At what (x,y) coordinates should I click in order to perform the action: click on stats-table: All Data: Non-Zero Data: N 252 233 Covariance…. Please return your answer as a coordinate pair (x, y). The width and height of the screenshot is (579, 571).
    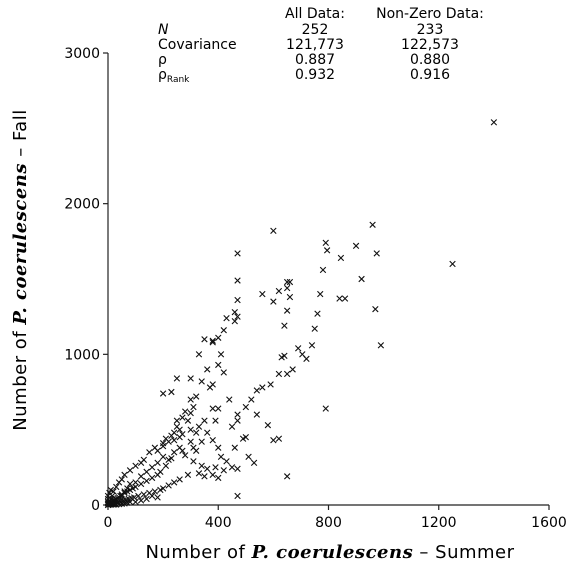
    Looking at the image, I should click on (321, 45).